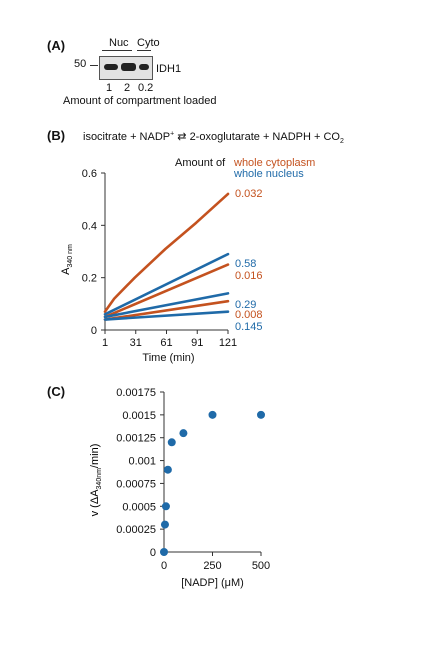 The image size is (426, 645). What do you see at coordinates (94, 65) in the screenshot?
I see `marker-tick` at bounding box center [94, 65].